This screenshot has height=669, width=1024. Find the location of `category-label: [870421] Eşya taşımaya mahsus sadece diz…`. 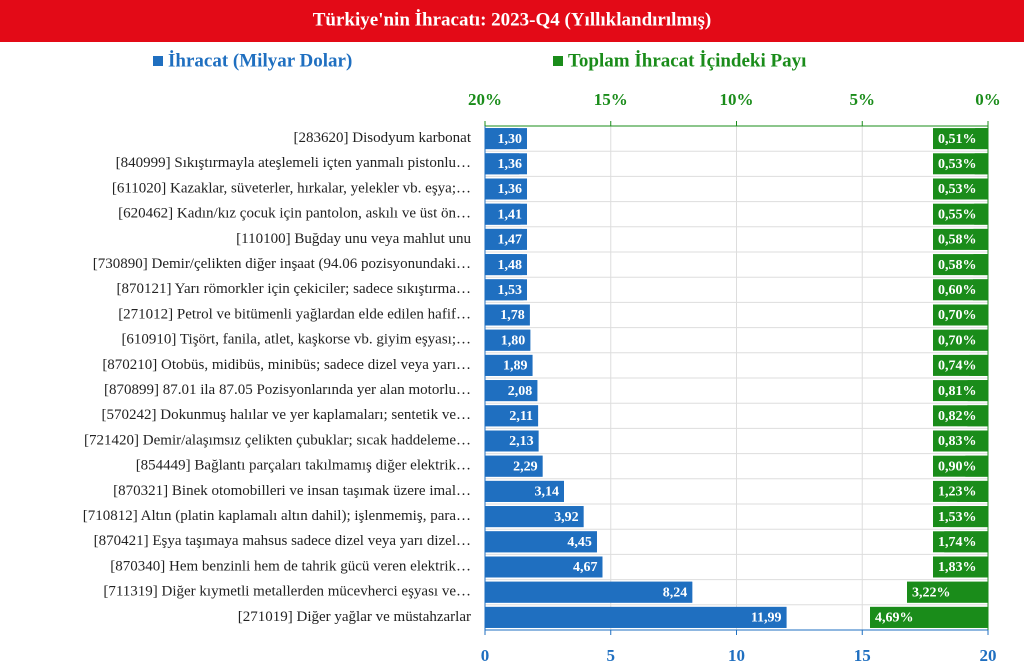

category-label: [870421] Eşya taşımaya mahsus sadece diz… is located at coordinates (282, 541).